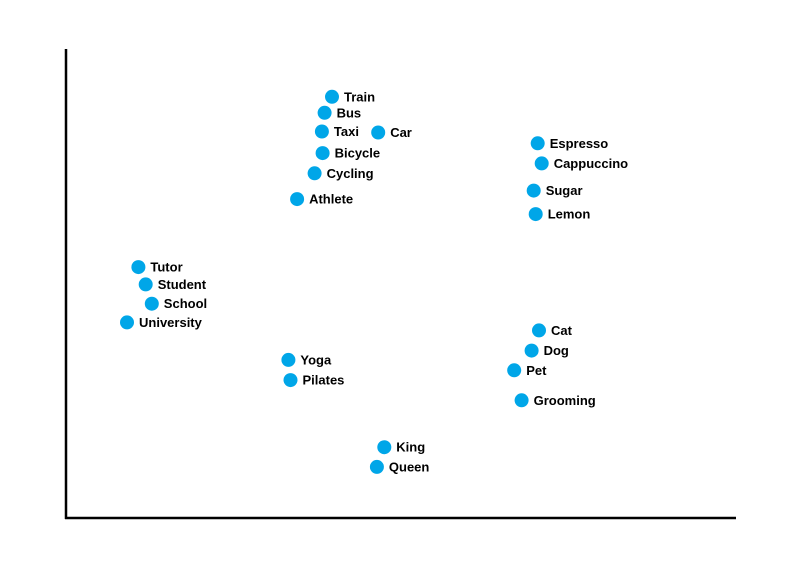 Image resolution: width=794 pixels, height=561 pixels. Describe the element at coordinates (316, 359) in the screenshot. I see `point-label: Yoga` at that location.